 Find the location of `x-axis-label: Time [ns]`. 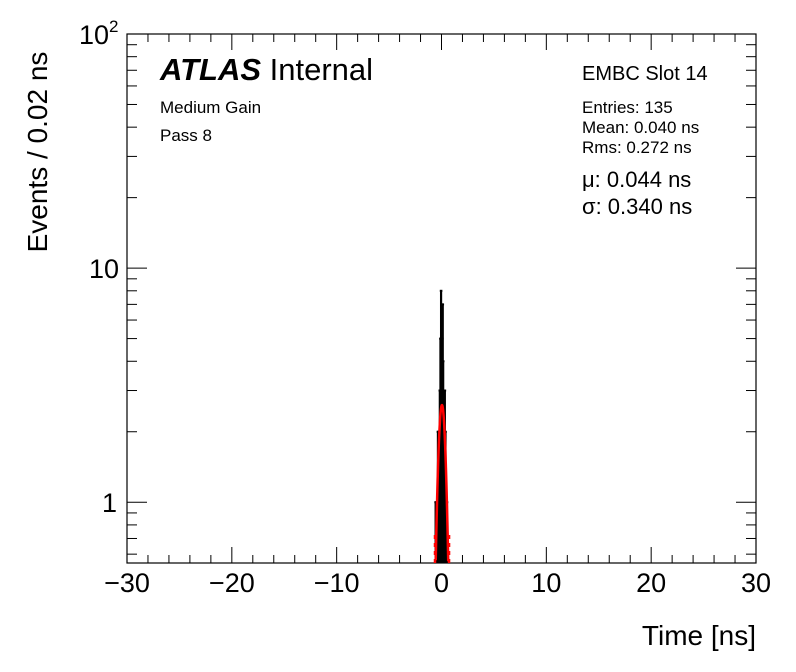

x-axis-label: Time [ns] is located at coordinates (698, 635).